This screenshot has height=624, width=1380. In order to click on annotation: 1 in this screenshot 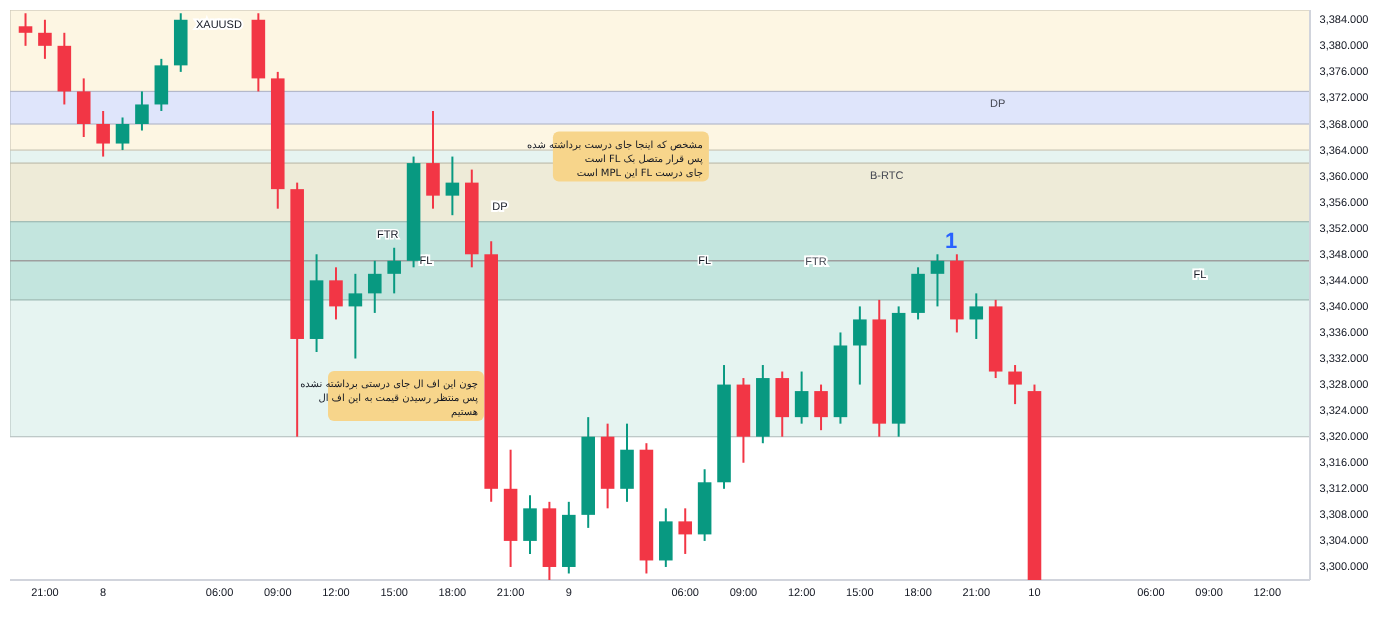, I will do `click(951, 242)`.